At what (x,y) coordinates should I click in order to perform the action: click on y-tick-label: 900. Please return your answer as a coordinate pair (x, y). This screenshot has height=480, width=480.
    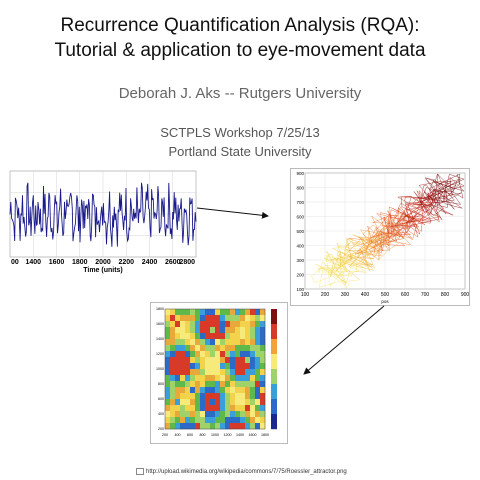
    Looking at the image, I should click on (300, 173).